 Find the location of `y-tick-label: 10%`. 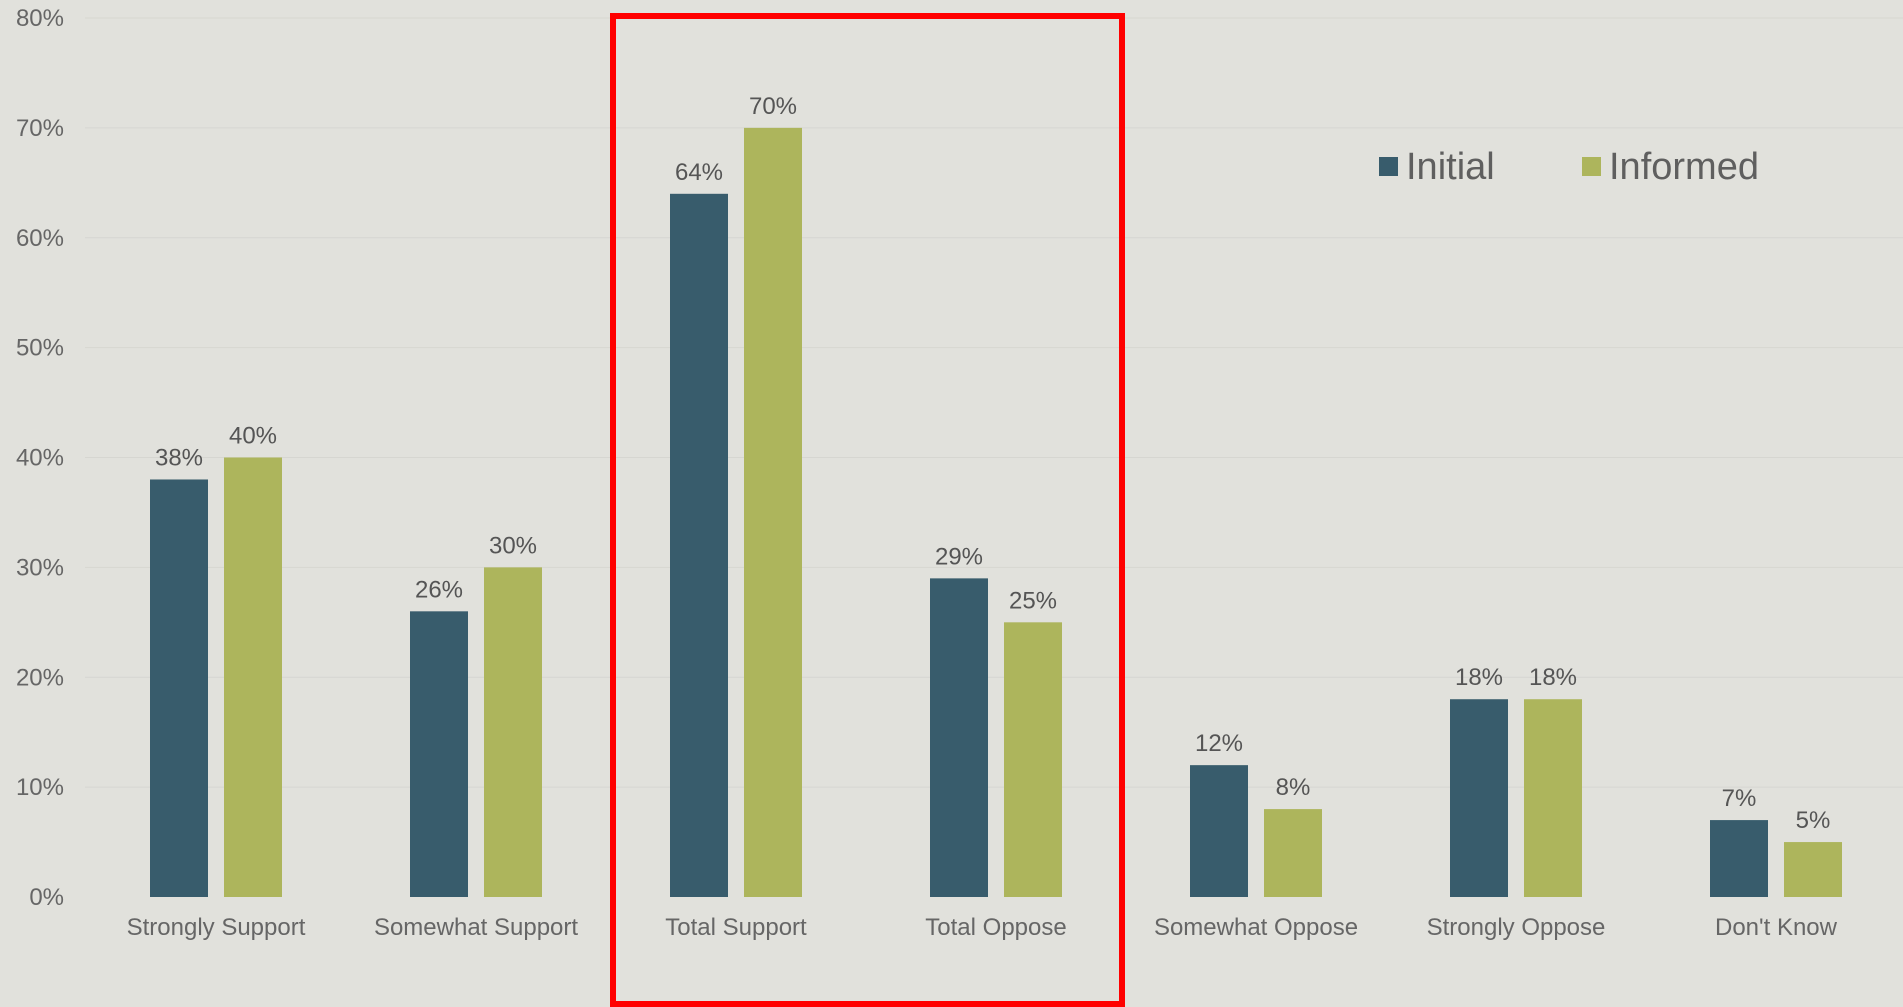

y-tick-label: 10% is located at coordinates (40, 787).